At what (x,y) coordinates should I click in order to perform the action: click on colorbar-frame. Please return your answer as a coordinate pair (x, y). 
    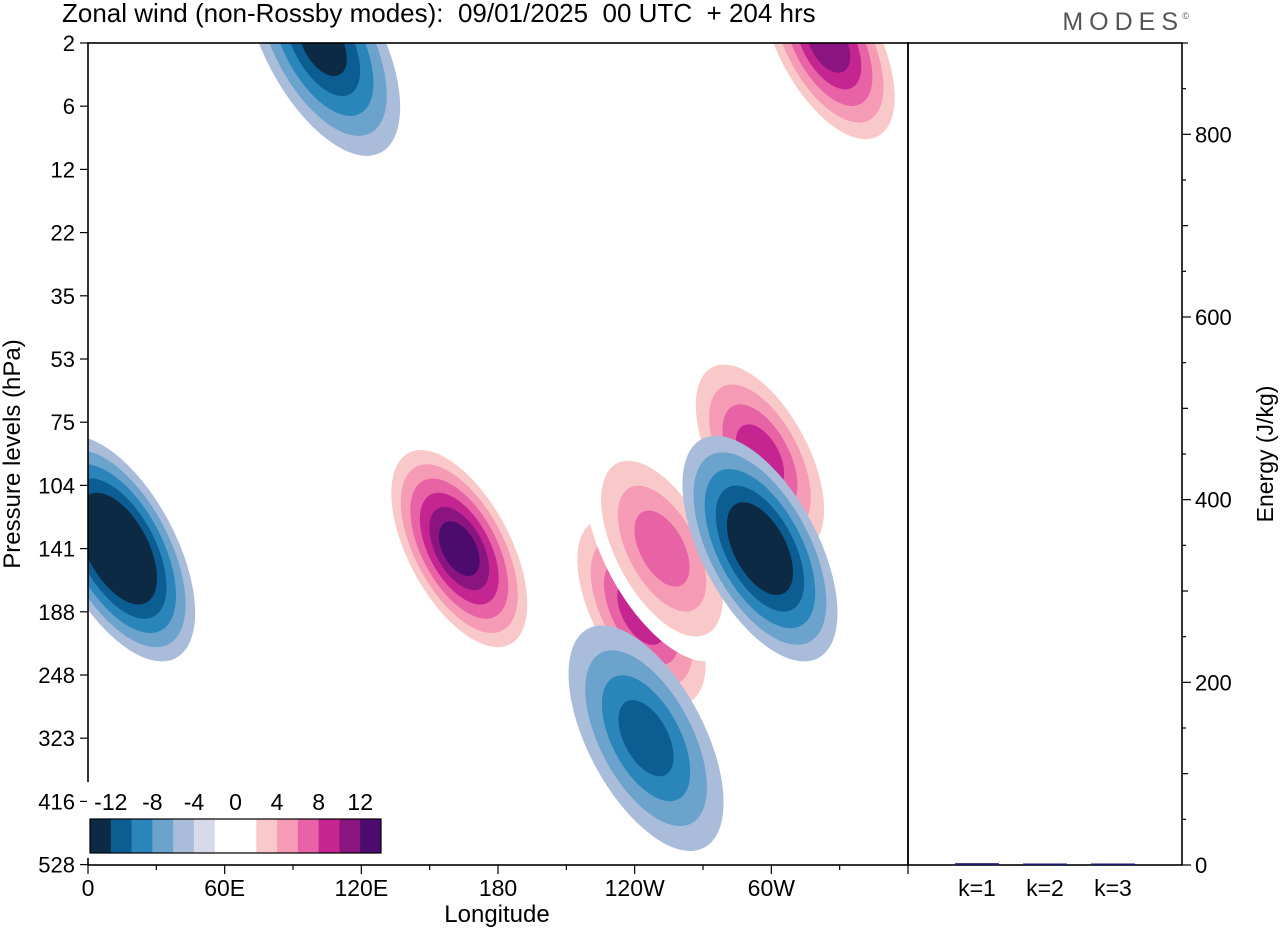
    Looking at the image, I should click on (235, 836).